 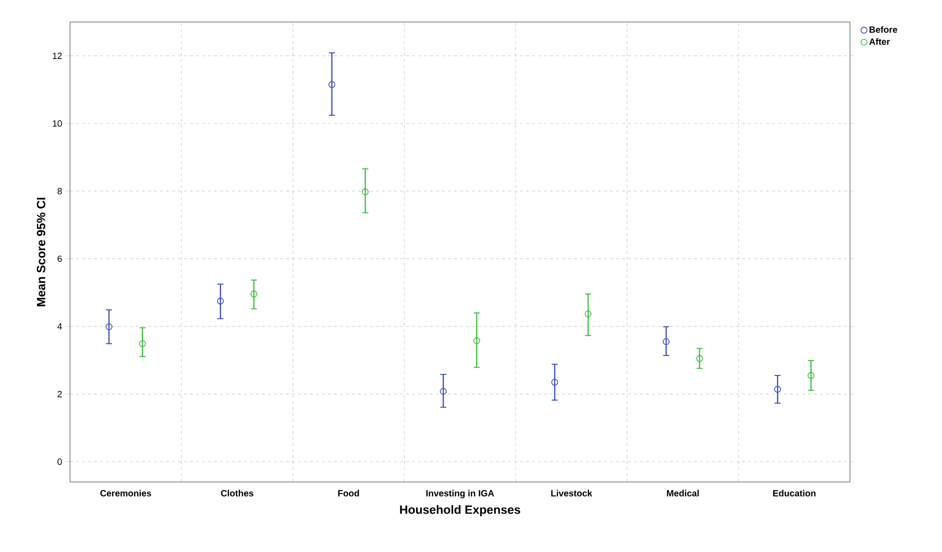 What do you see at coordinates (460, 494) in the screenshot?
I see `x-tick-label: Investing in IGA` at bounding box center [460, 494].